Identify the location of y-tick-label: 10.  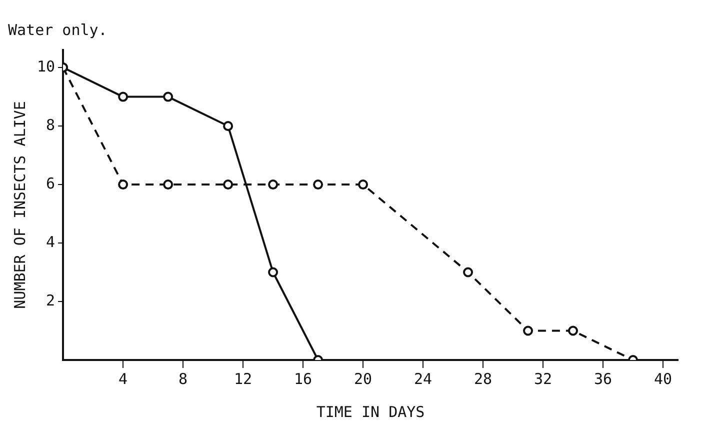
(46, 66).